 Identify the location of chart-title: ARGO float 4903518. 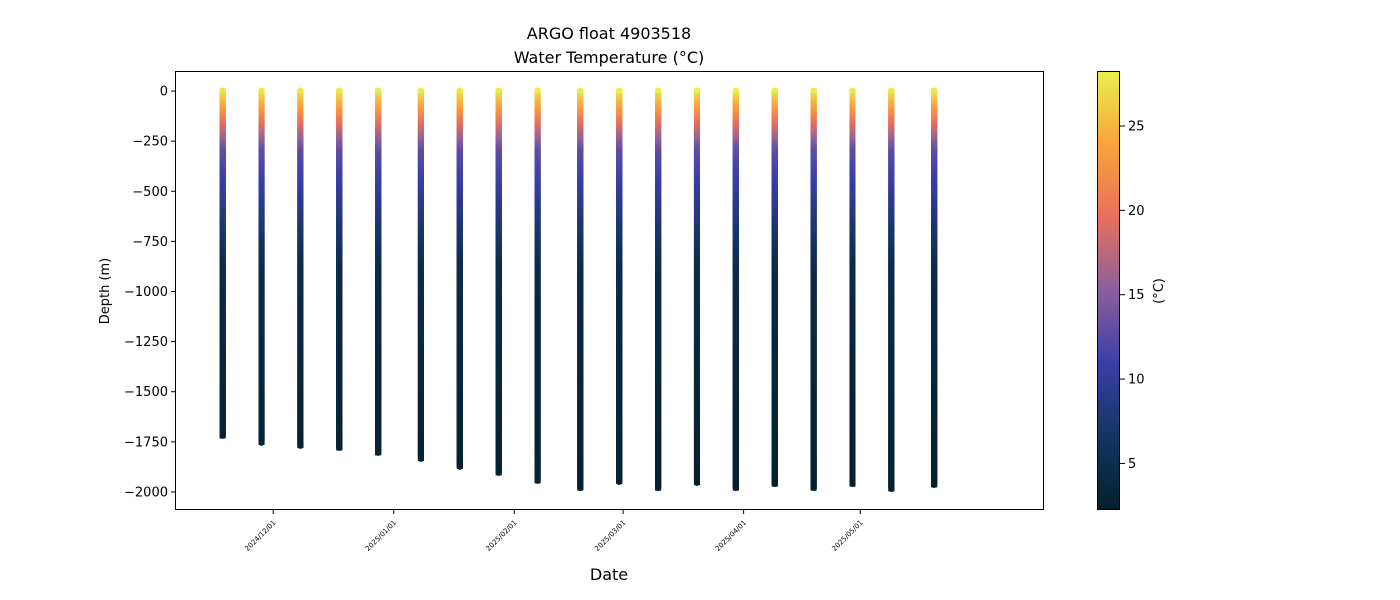
(609, 33).